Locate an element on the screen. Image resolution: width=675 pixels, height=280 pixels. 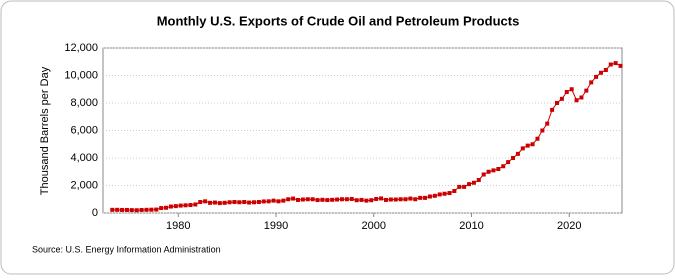
x-tick-label: 1980 is located at coordinates (178, 226).